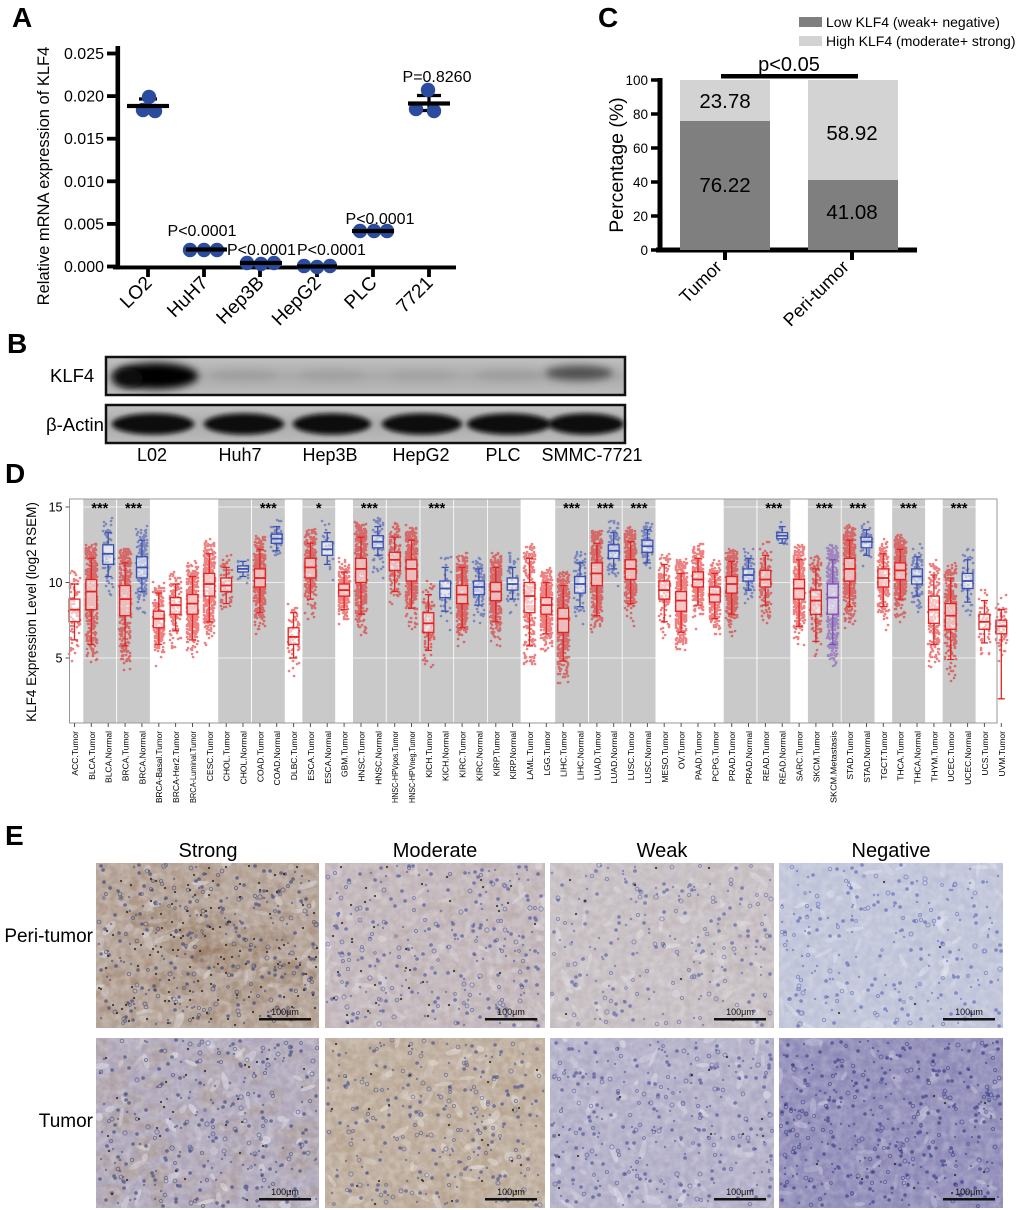 Image resolution: width=1020 pixels, height=1210 pixels. What do you see at coordinates (31, 612) in the screenshot?
I see `svg-text:KLF4 Expression Level (log2 RS: KLF4 Expression Level (log2 RSEM)` at bounding box center [31, 612].